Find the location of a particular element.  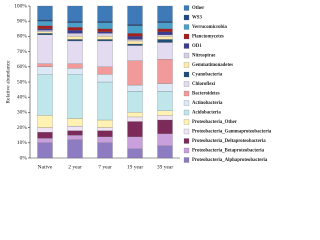

legend-label: Chloroflexi is located at coordinates (204, 84).